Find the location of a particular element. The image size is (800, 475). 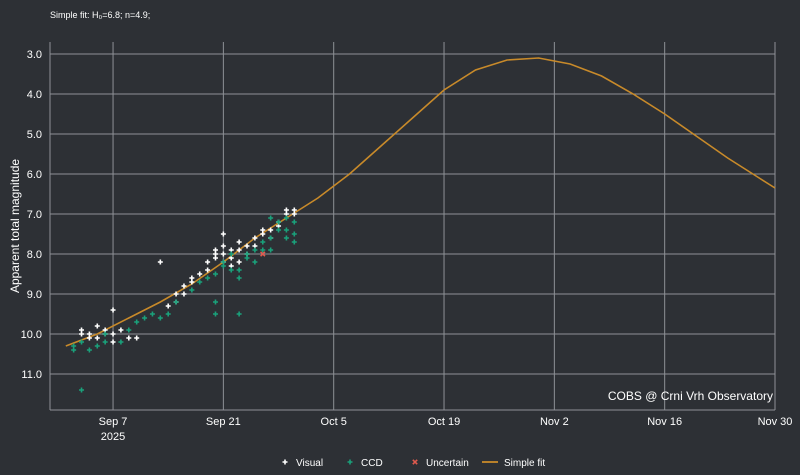

credit-label: COBS @ Crni Vrh Observatory is located at coordinates (690, 396).